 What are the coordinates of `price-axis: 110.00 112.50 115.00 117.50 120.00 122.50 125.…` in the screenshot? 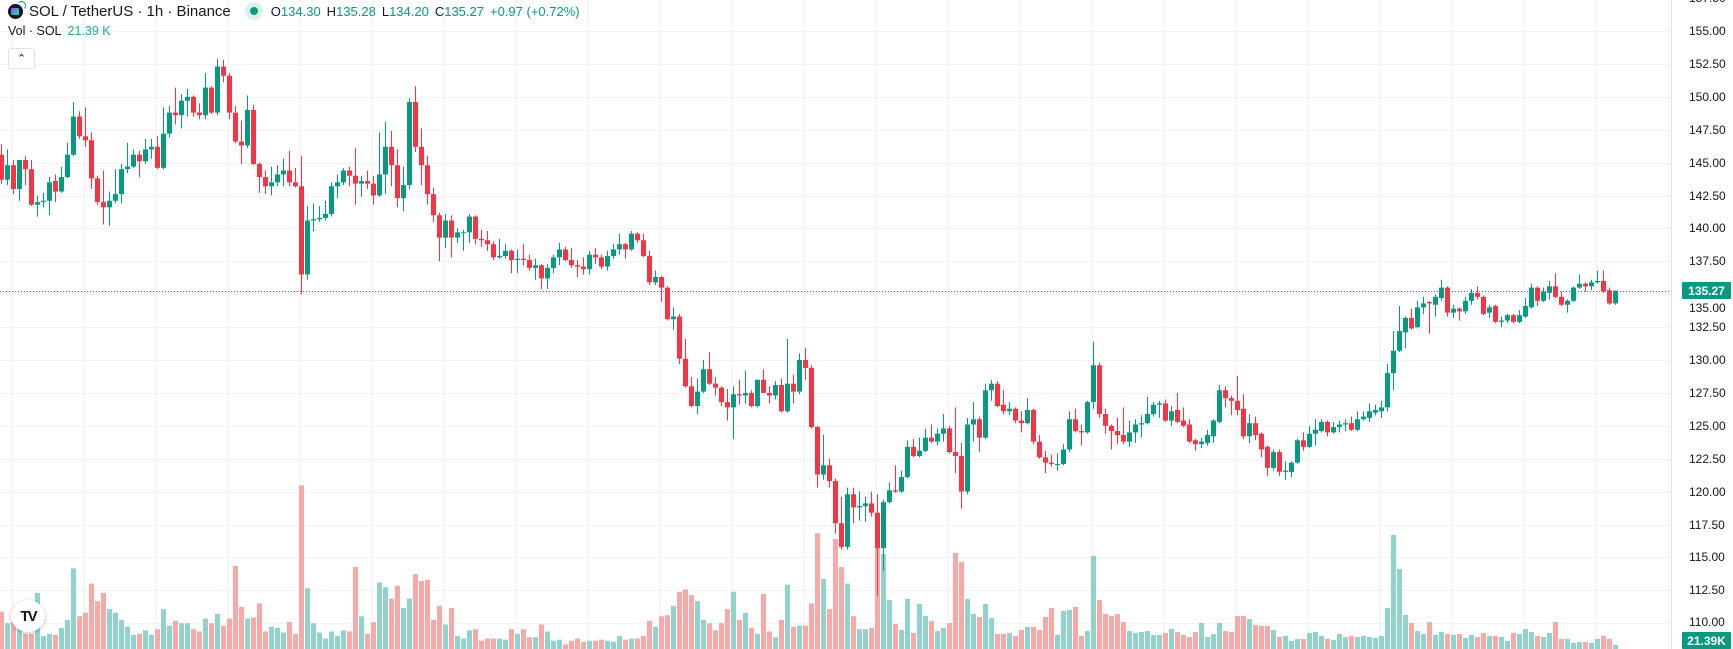 It's located at (1702, 324).